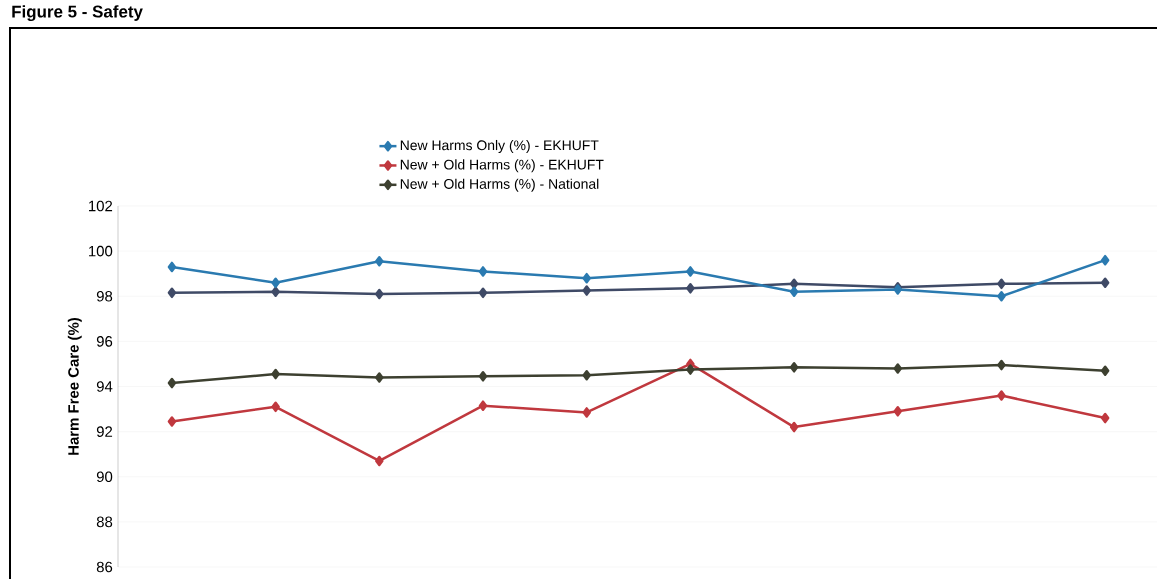 The image size is (1157, 579). I want to click on y-tick-label: 86, so click(104, 567).